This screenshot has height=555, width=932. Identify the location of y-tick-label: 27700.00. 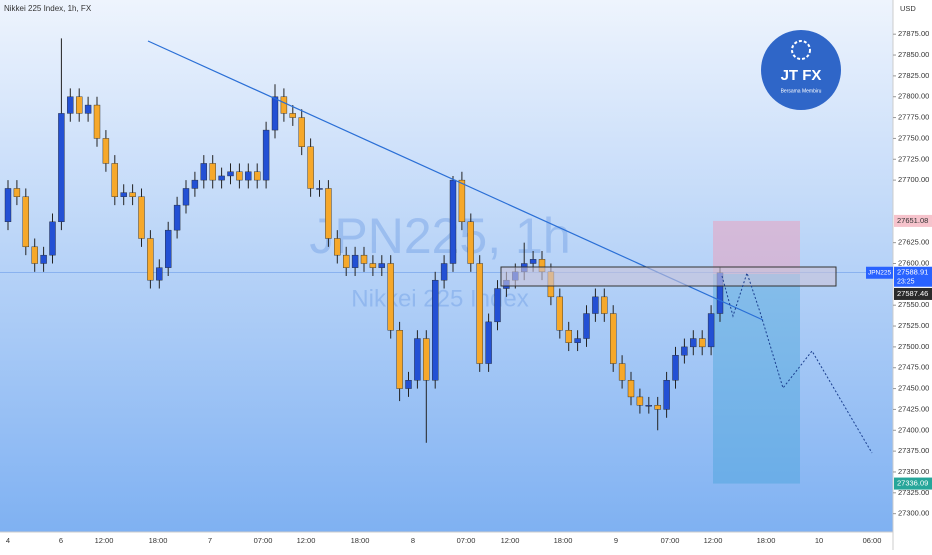
(913, 179).